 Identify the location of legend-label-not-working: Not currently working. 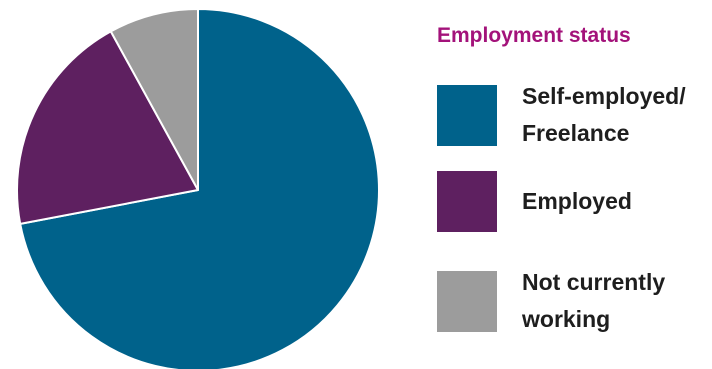
(594, 300).